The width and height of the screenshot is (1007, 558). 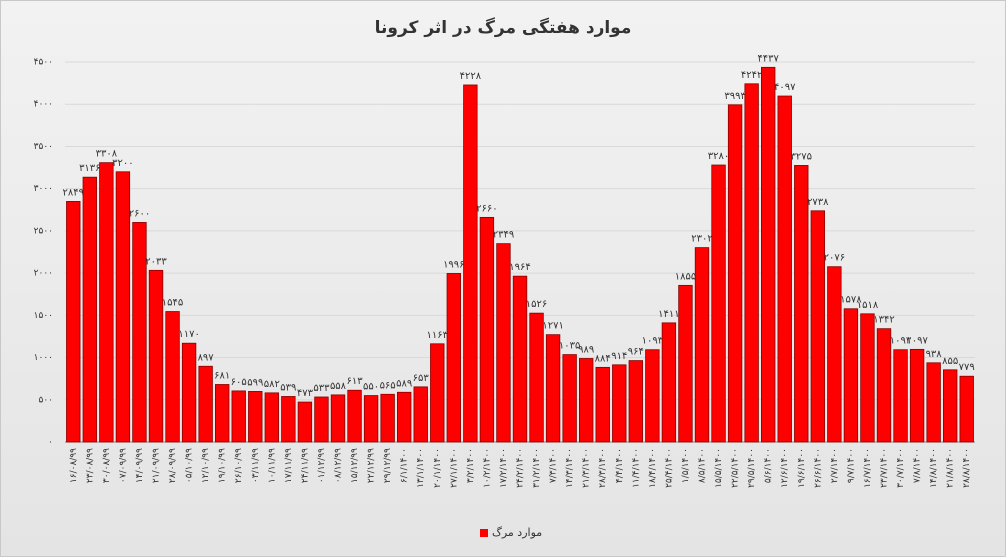 What do you see at coordinates (834, 258) in the screenshot?
I see `data-label: ۲۰۷۶` at bounding box center [834, 258].